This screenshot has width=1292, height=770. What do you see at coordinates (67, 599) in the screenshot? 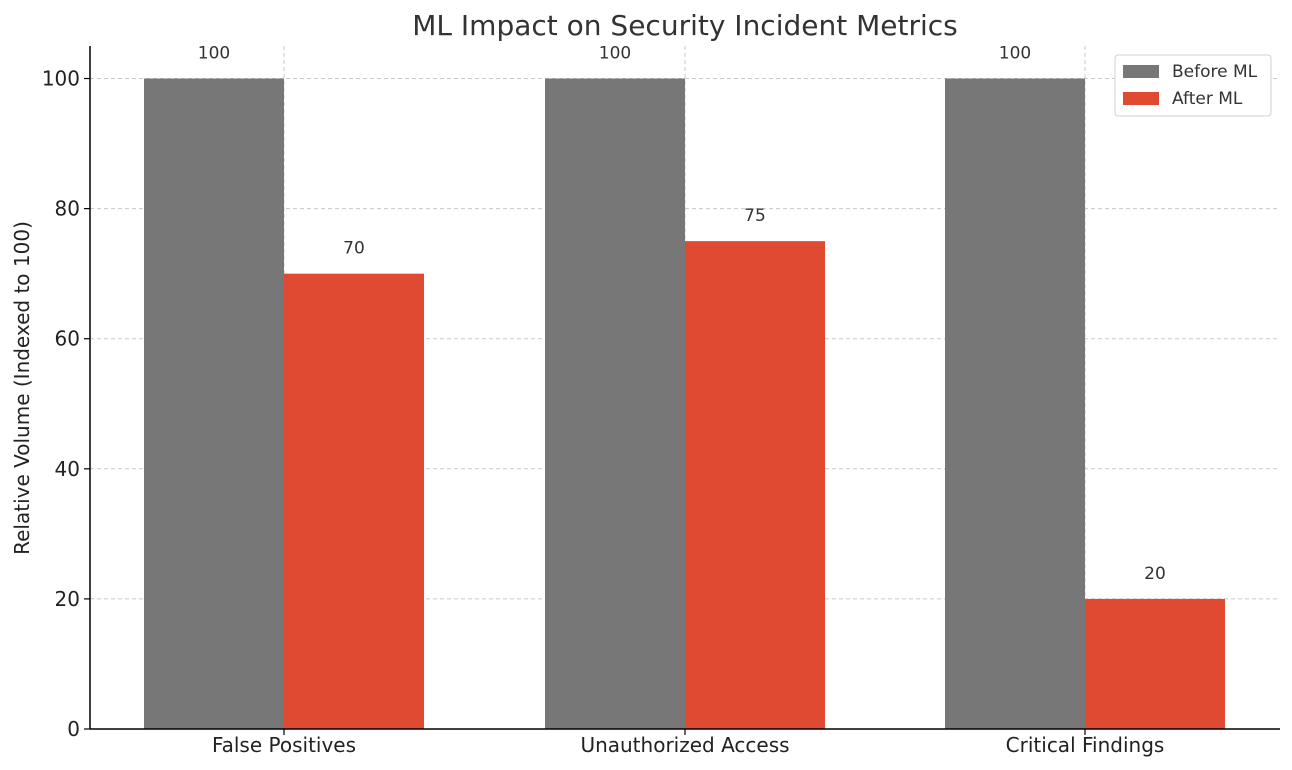
I see `y-tick-label: 20` at bounding box center [67, 599].